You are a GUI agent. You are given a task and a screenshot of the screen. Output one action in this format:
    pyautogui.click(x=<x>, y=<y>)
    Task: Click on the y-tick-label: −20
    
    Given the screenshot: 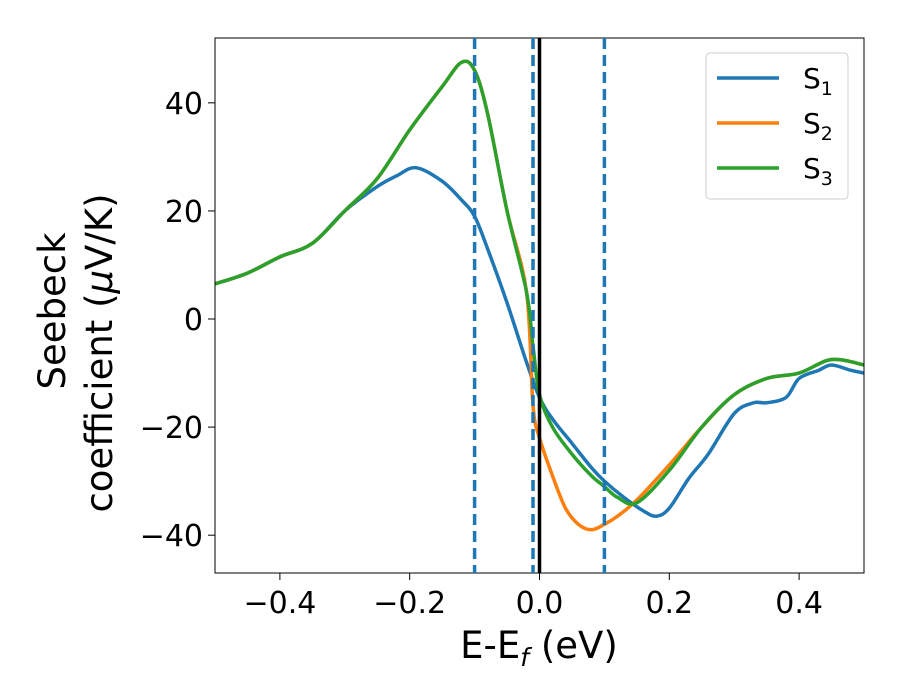 What is the action you would take?
    pyautogui.click(x=171, y=428)
    